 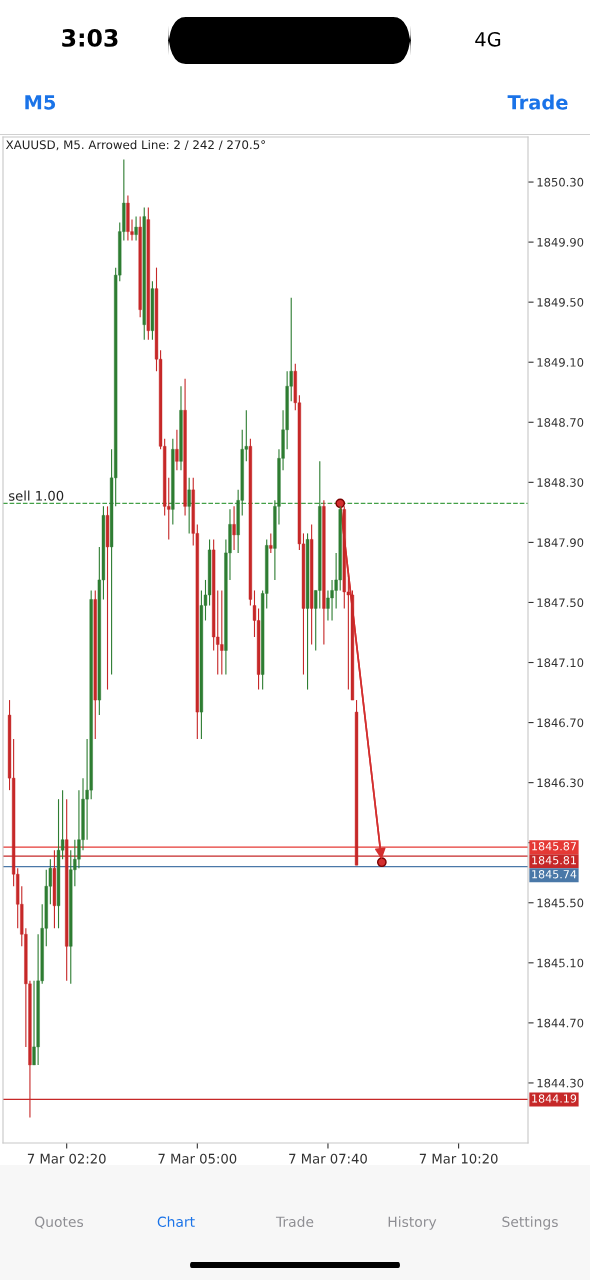 What do you see at coordinates (554, 860) in the screenshot?
I see `ref-line-label: 1845.81` at bounding box center [554, 860].